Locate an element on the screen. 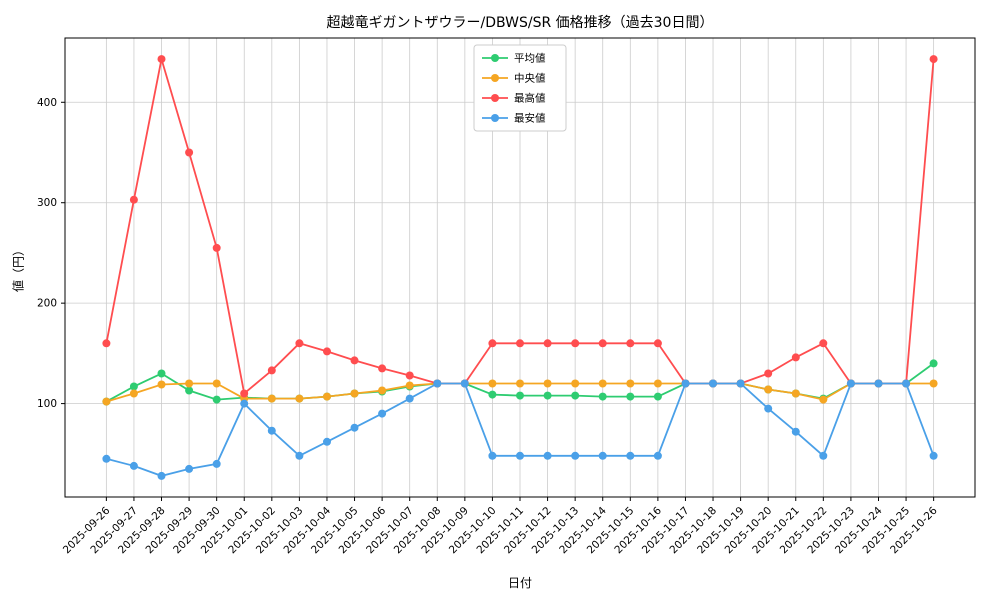 This screenshot has width=1000, height=600. x-axis-title: 日付 is located at coordinates (519, 583).